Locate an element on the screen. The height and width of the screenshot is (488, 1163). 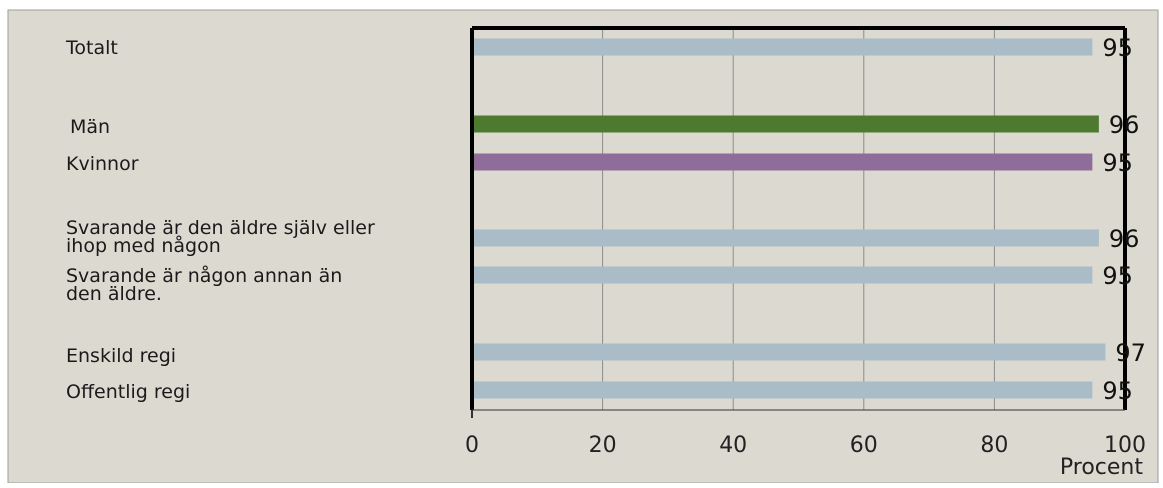
category-label: Offentlig regi is located at coordinates (128, 392).